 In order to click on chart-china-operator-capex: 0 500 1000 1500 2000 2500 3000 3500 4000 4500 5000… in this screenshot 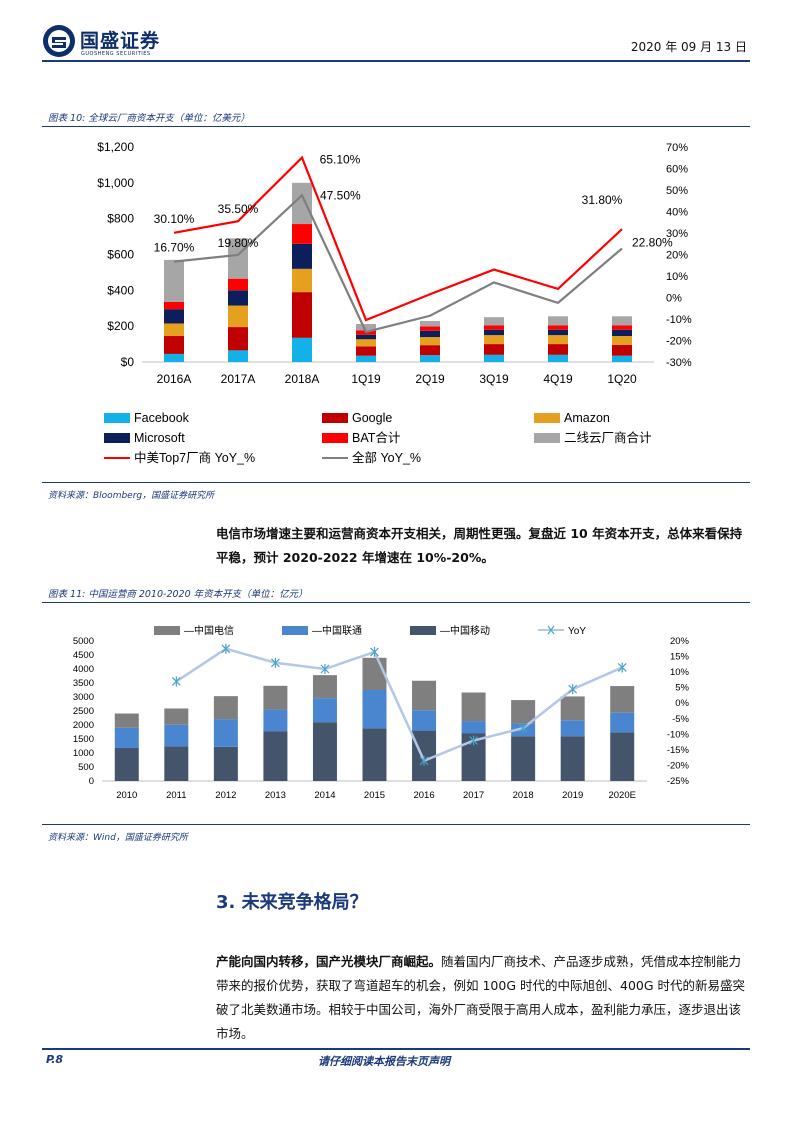, I will do `click(381, 712)`.